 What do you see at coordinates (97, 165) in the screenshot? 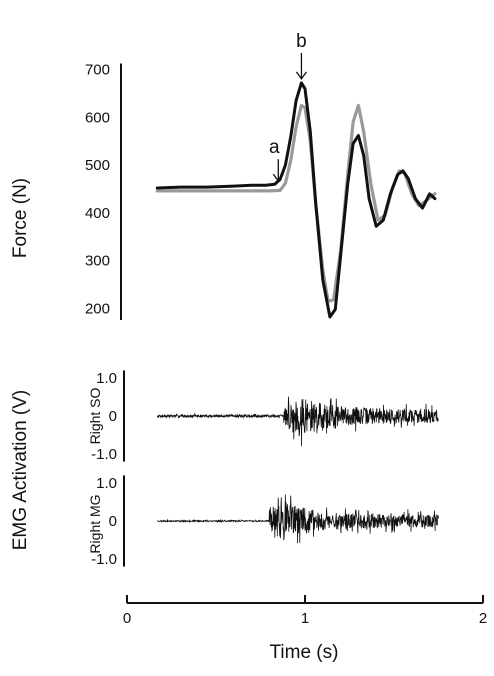
I see `force-y-tick-label: 500` at bounding box center [97, 165].